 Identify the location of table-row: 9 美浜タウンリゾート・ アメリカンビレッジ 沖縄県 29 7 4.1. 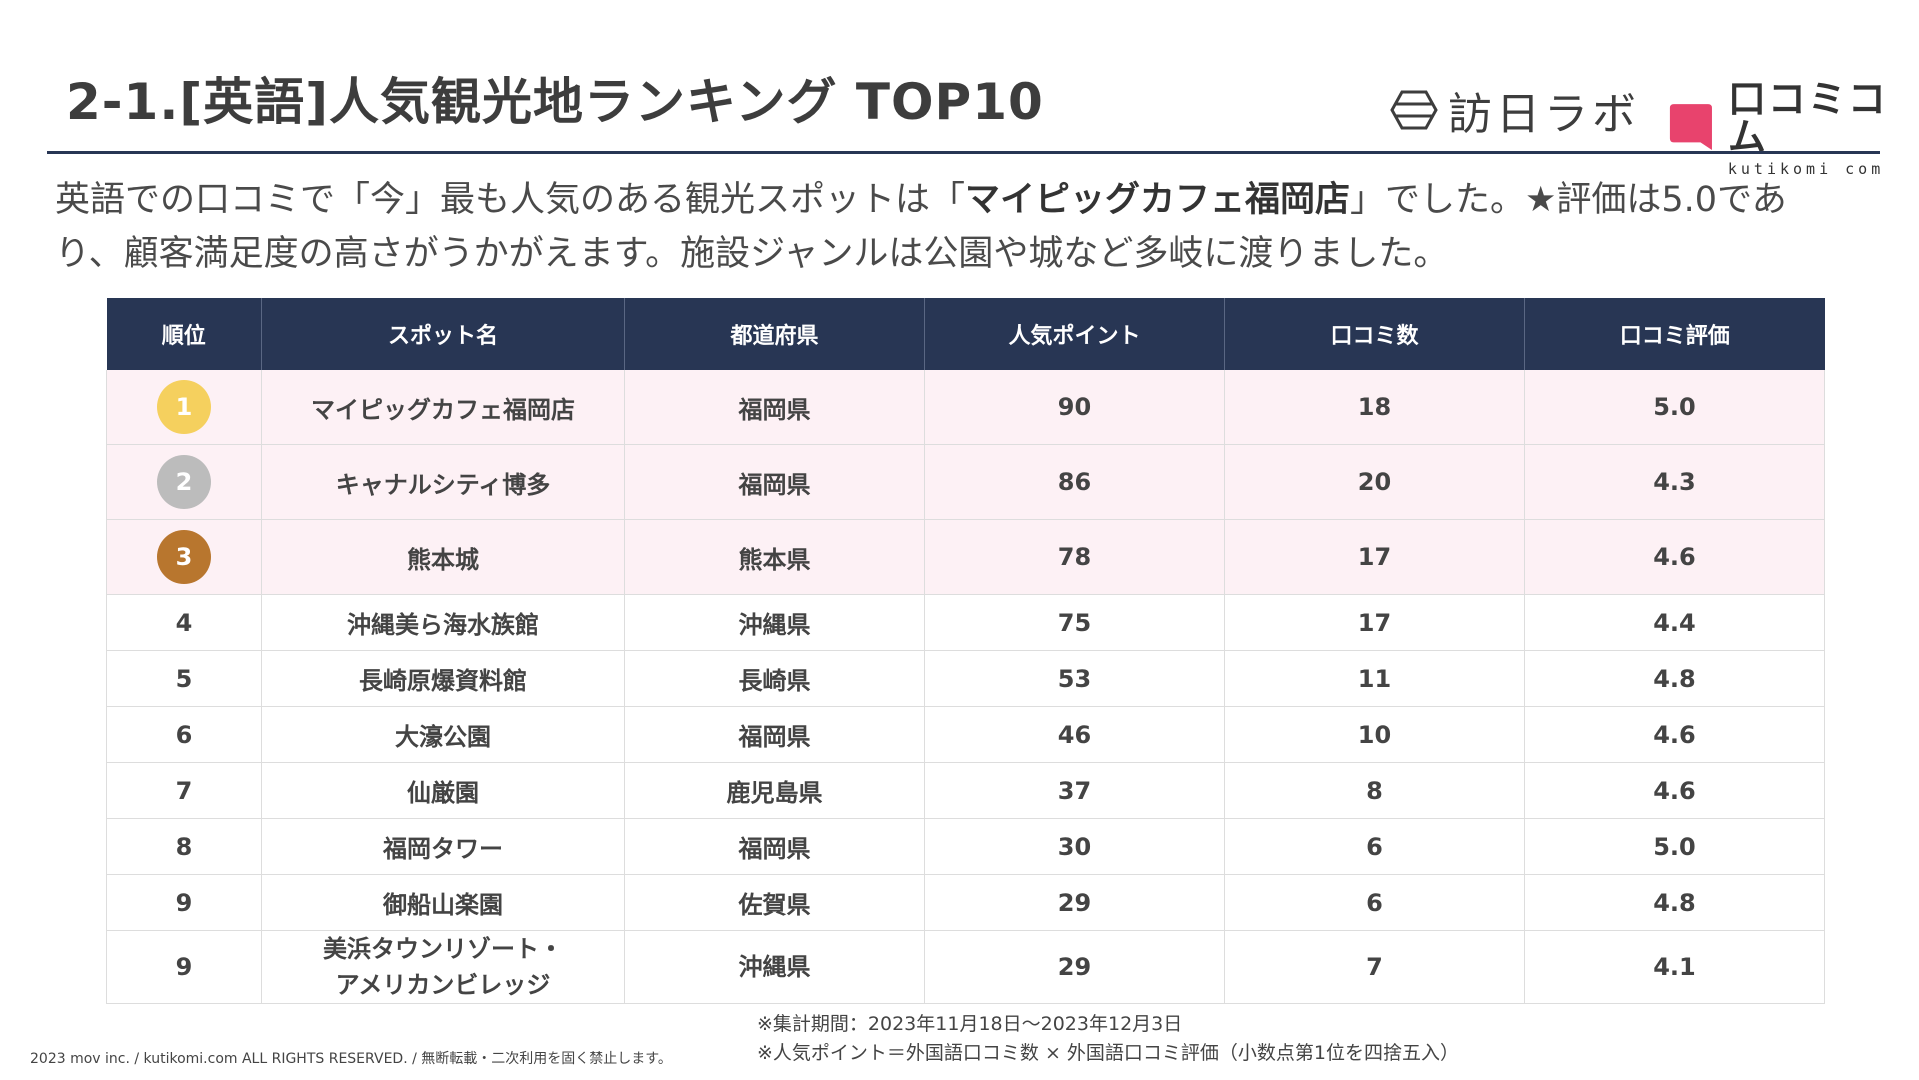
(965, 967).